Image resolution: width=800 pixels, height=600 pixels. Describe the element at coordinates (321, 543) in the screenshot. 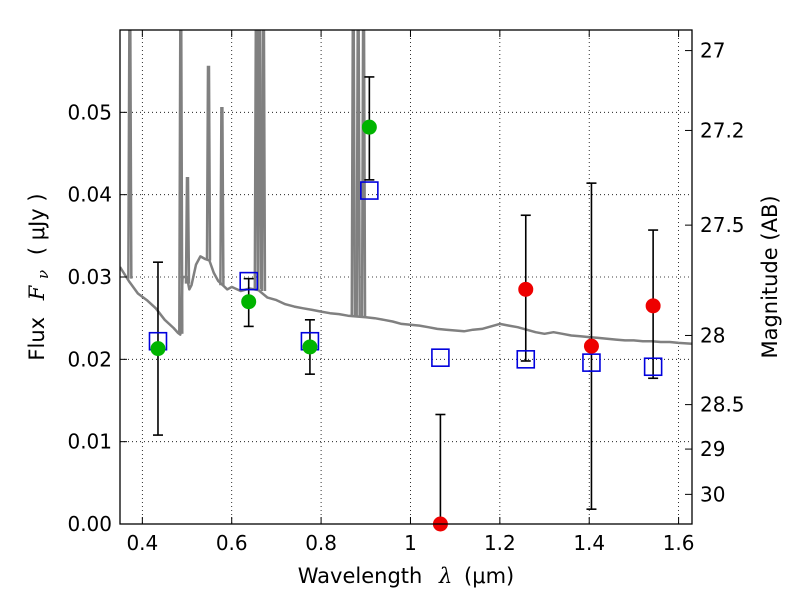

I see `x-tick-label: 0.8` at that location.